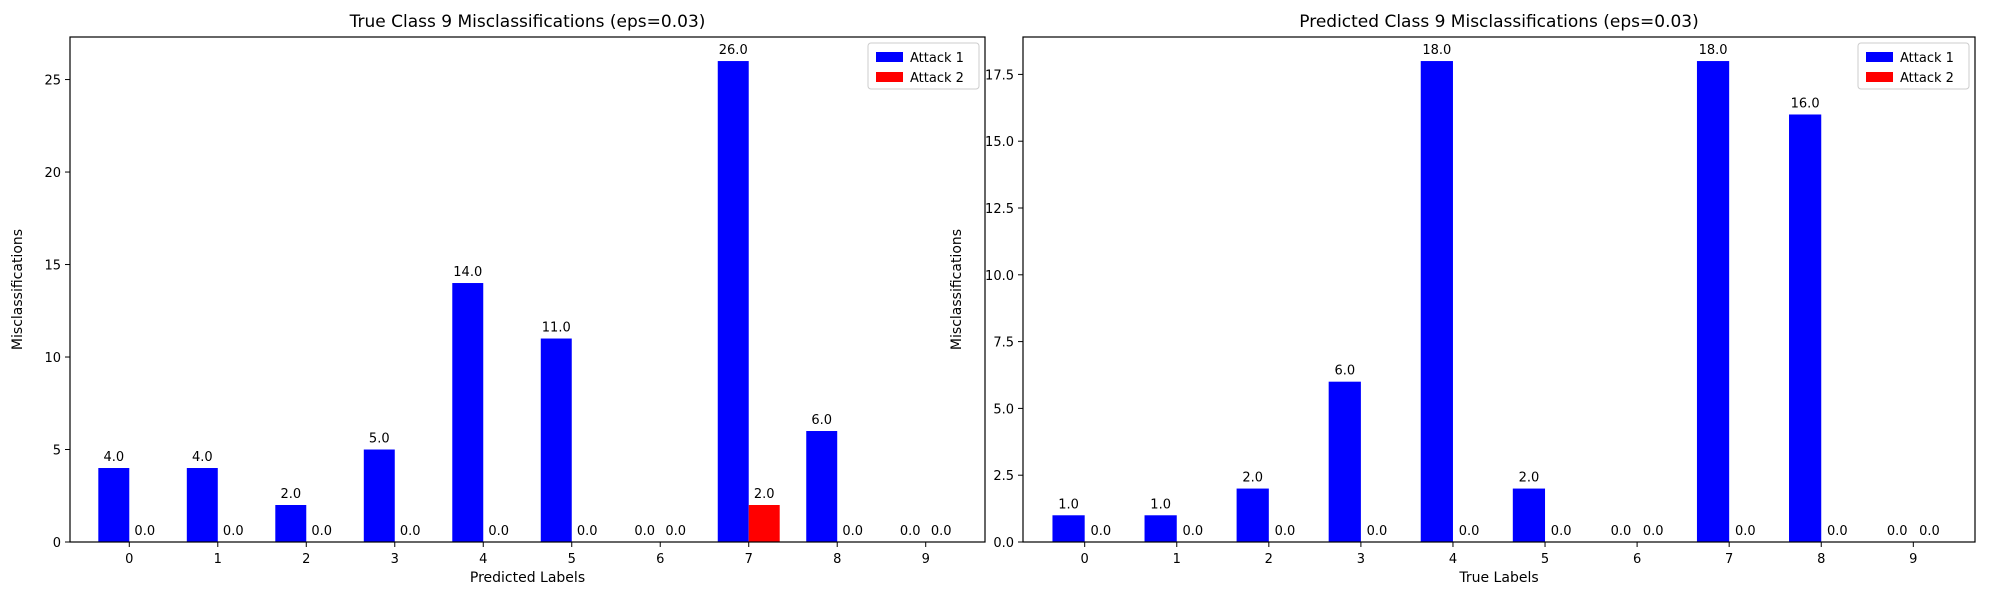 The height and width of the screenshot is (605, 2000). I want to click on data-label: 11.0, so click(556, 328).